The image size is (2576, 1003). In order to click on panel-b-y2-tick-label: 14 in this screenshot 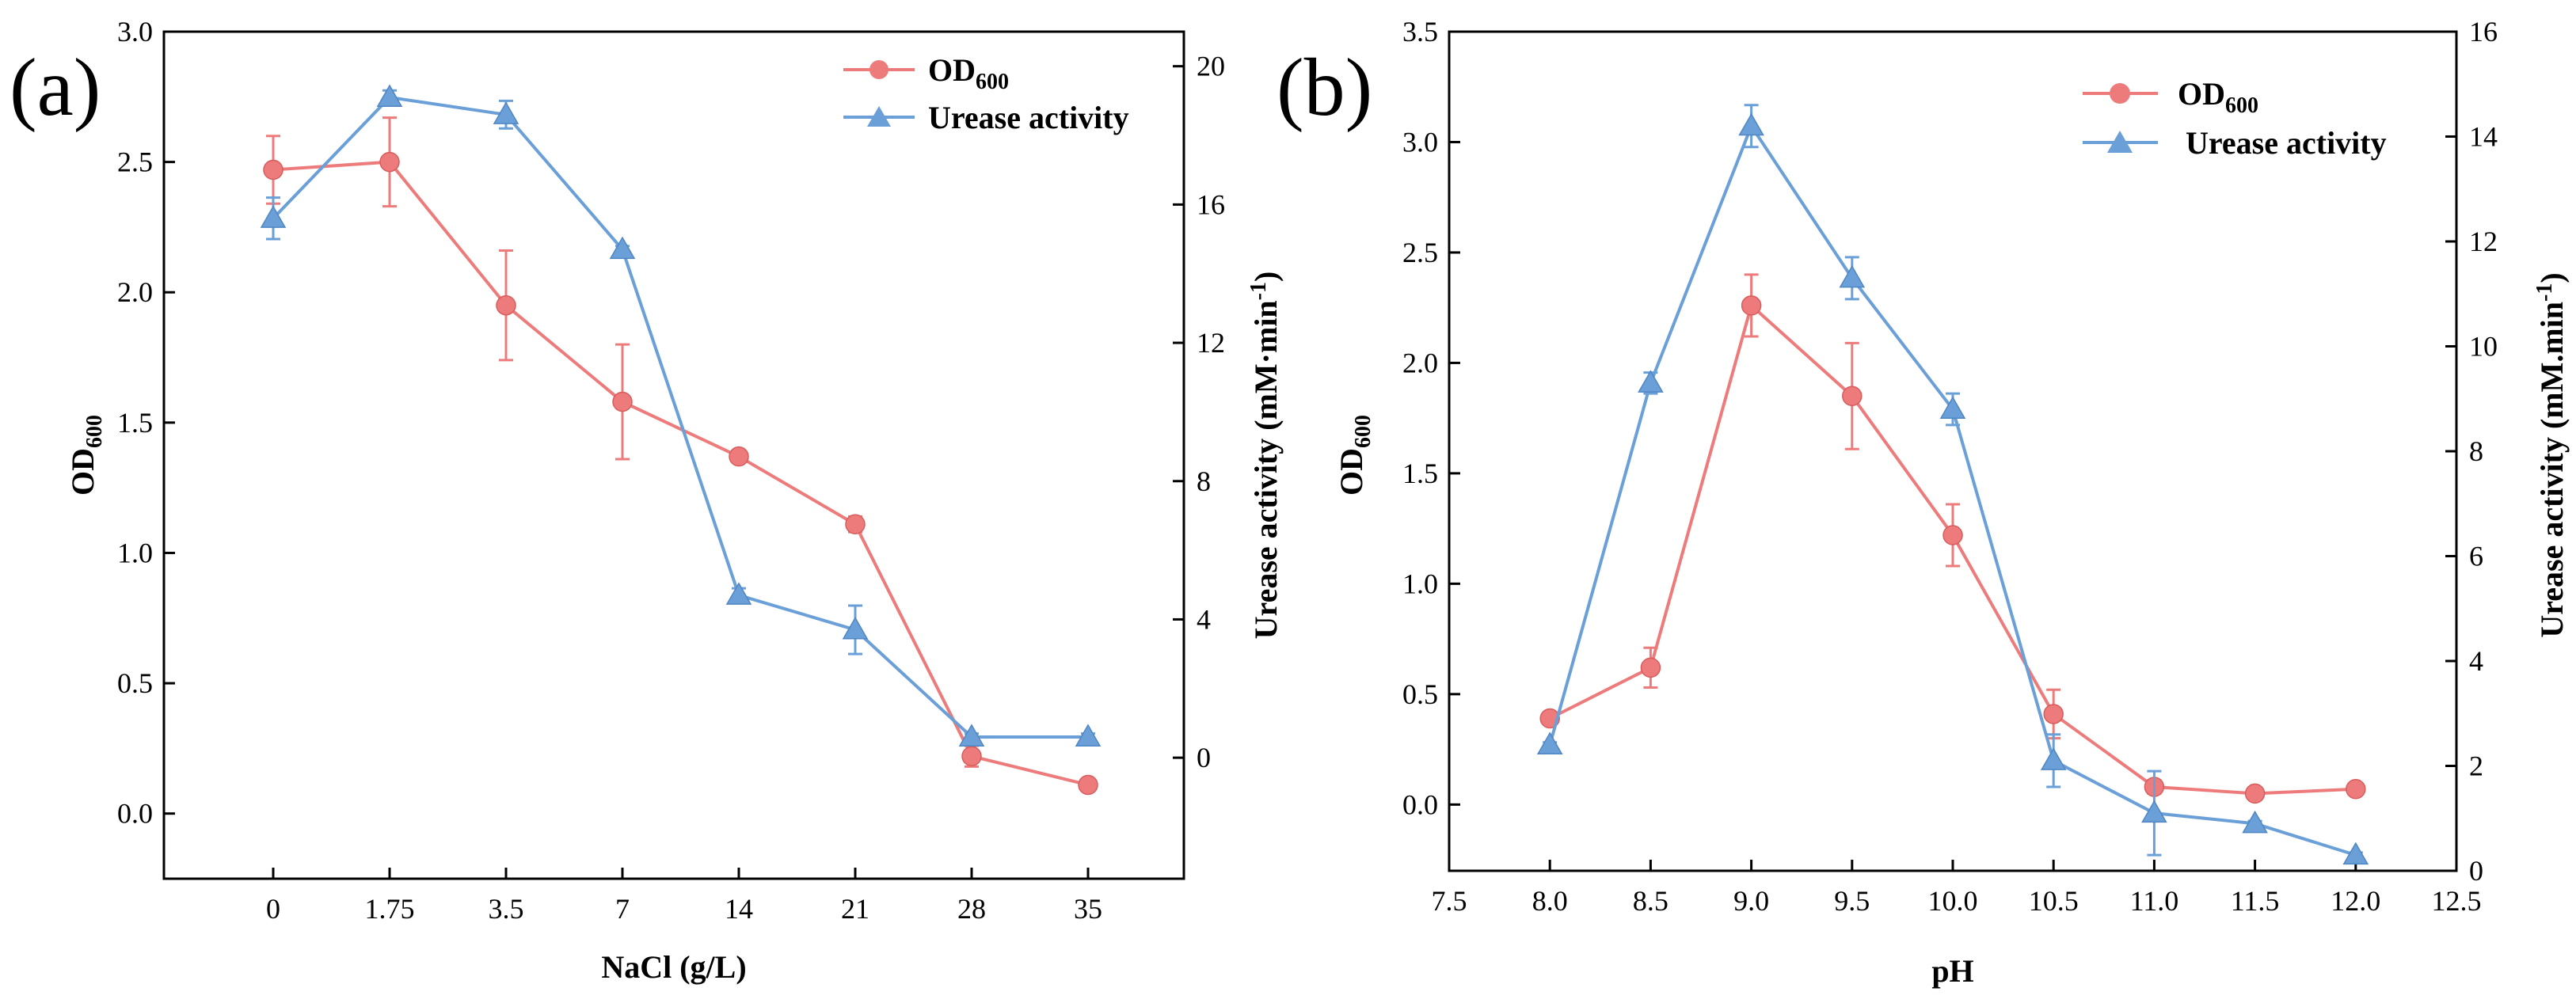, I will do `click(2483, 137)`.